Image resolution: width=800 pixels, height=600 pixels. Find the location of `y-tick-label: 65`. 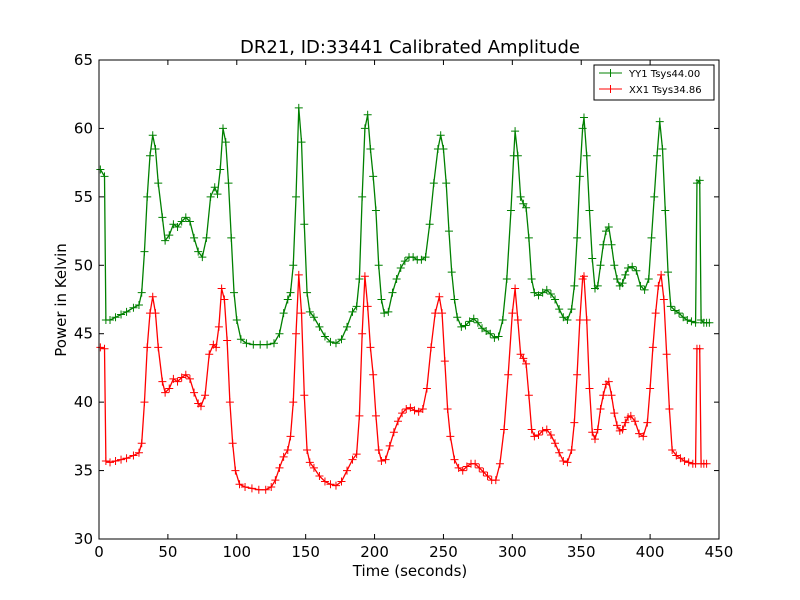

y-tick-label: 65 is located at coordinates (83, 60).